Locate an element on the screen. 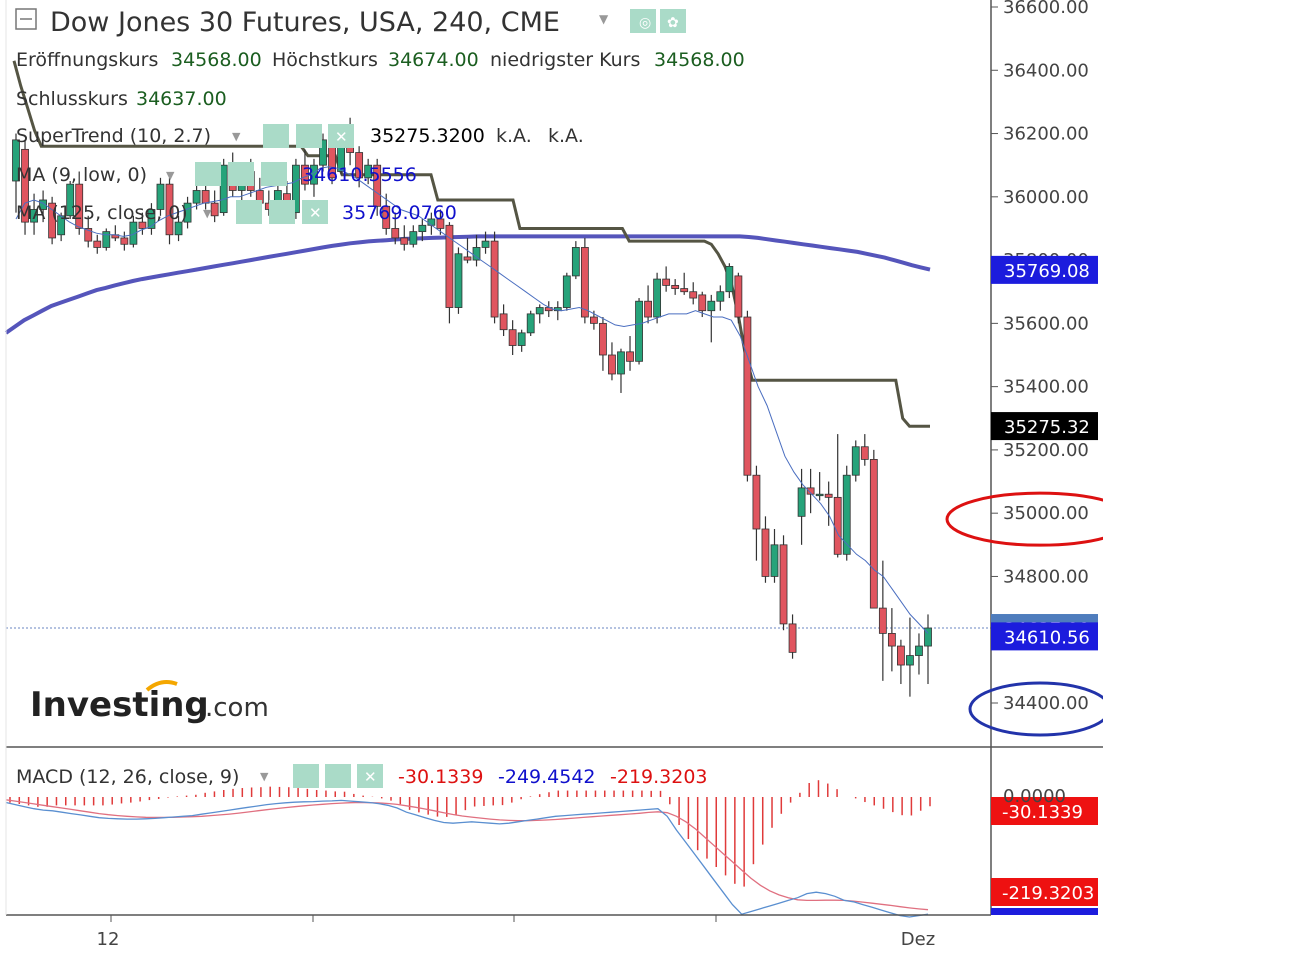  supertrend-settings-icon is located at coordinates (309, 136).